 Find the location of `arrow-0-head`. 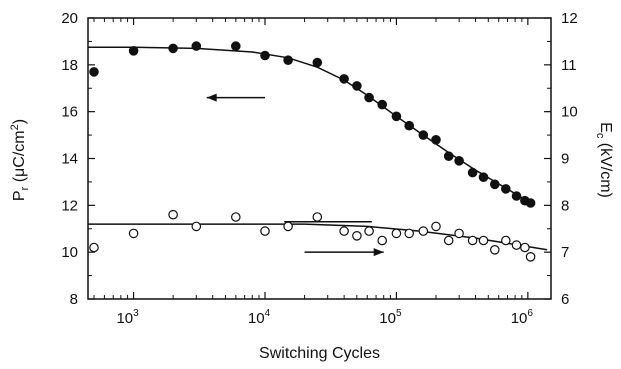

arrow-0-head is located at coordinates (211, 97).